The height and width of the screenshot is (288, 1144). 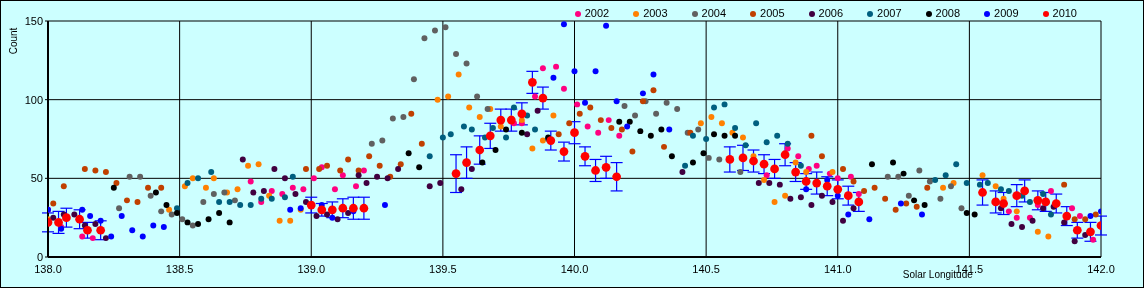 What do you see at coordinates (831, 13) in the screenshot?
I see `legend-label: 2006` at bounding box center [831, 13].